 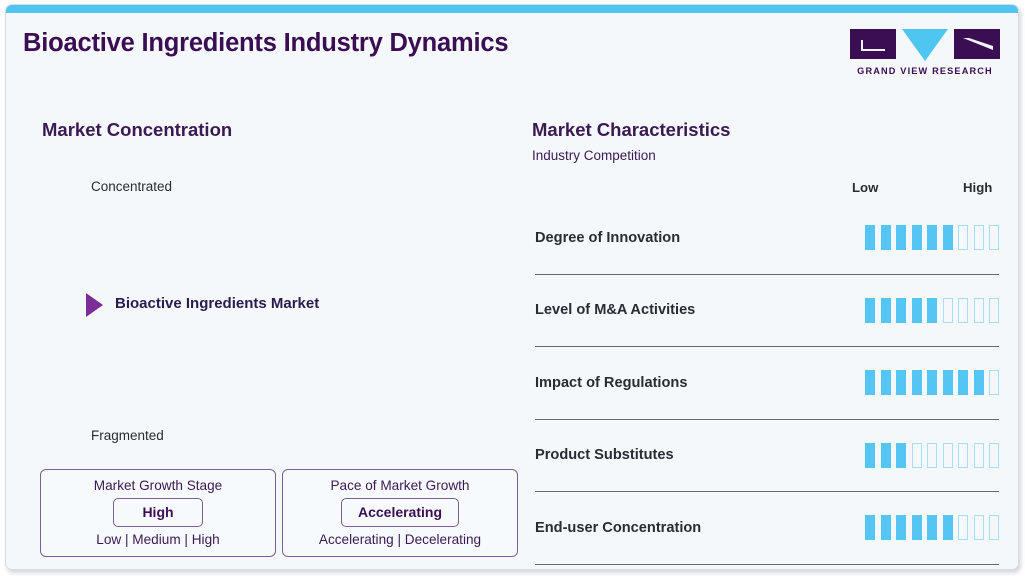 What do you see at coordinates (158, 539) in the screenshot?
I see `growth-stage-scale: Low | Medium | High` at bounding box center [158, 539].